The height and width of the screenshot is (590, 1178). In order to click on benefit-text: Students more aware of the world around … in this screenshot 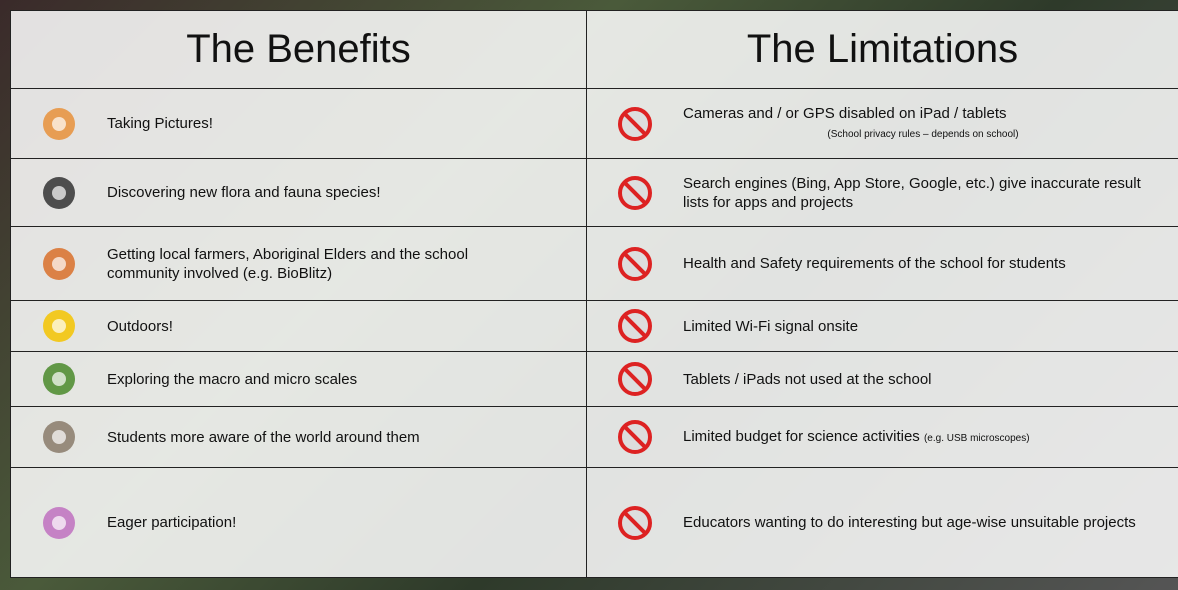, I will do `click(263, 437)`.